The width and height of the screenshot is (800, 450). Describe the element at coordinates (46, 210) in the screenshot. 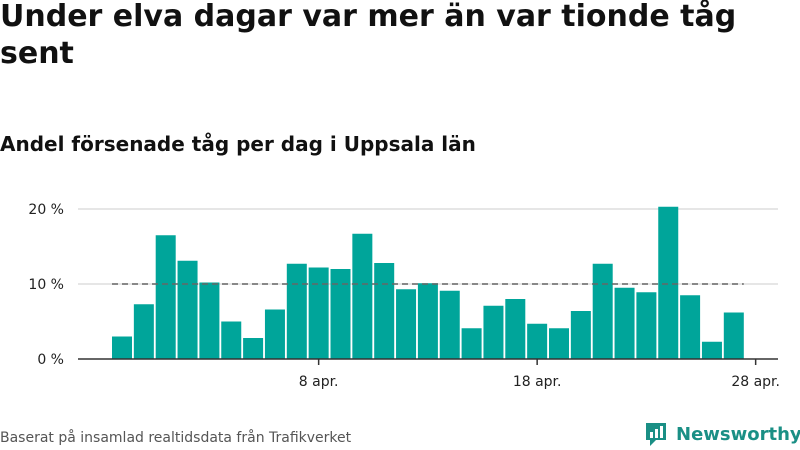

I see `y-tick-label: 20 %` at that location.